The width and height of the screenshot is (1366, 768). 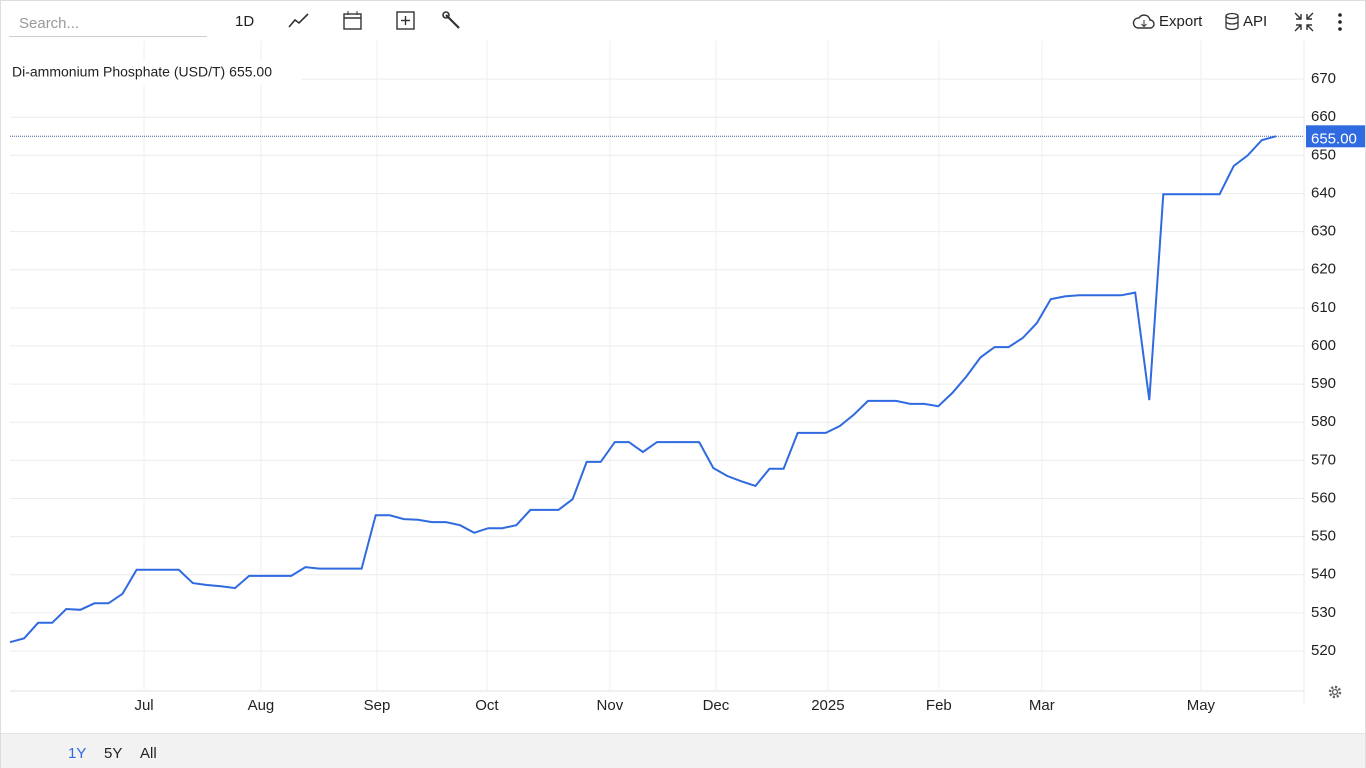 What do you see at coordinates (1323, 459) in the screenshot?
I see `y-tick-label: 570` at bounding box center [1323, 459].